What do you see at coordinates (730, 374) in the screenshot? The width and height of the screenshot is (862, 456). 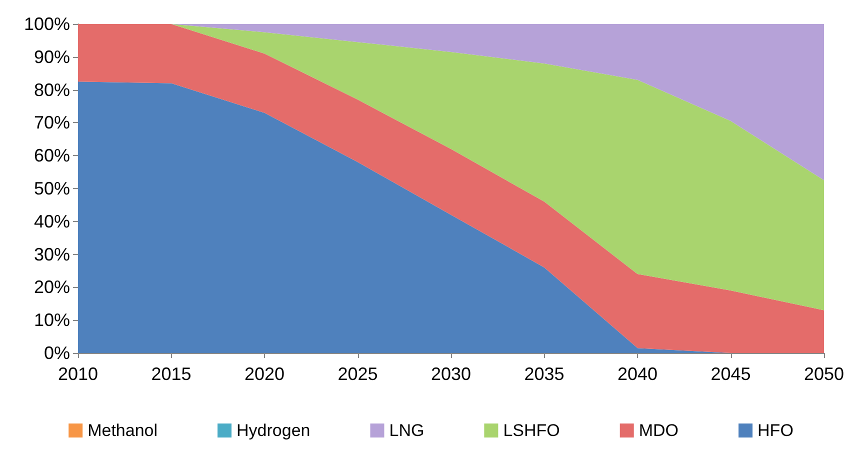 I see `x-tick-label: 2045` at bounding box center [730, 374].